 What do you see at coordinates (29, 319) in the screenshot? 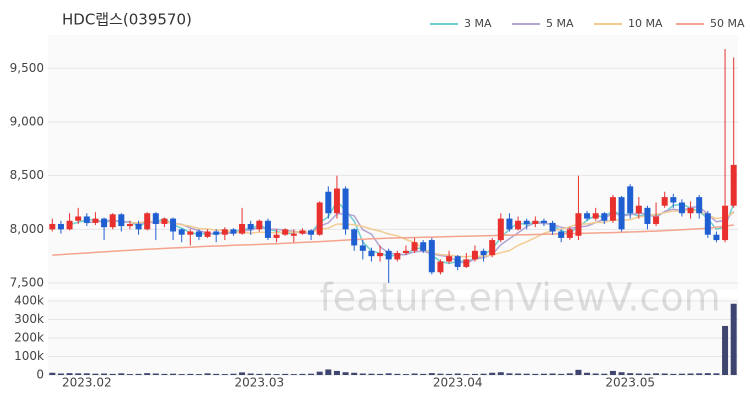
I see `y-tick-label: 300k` at bounding box center [29, 319].